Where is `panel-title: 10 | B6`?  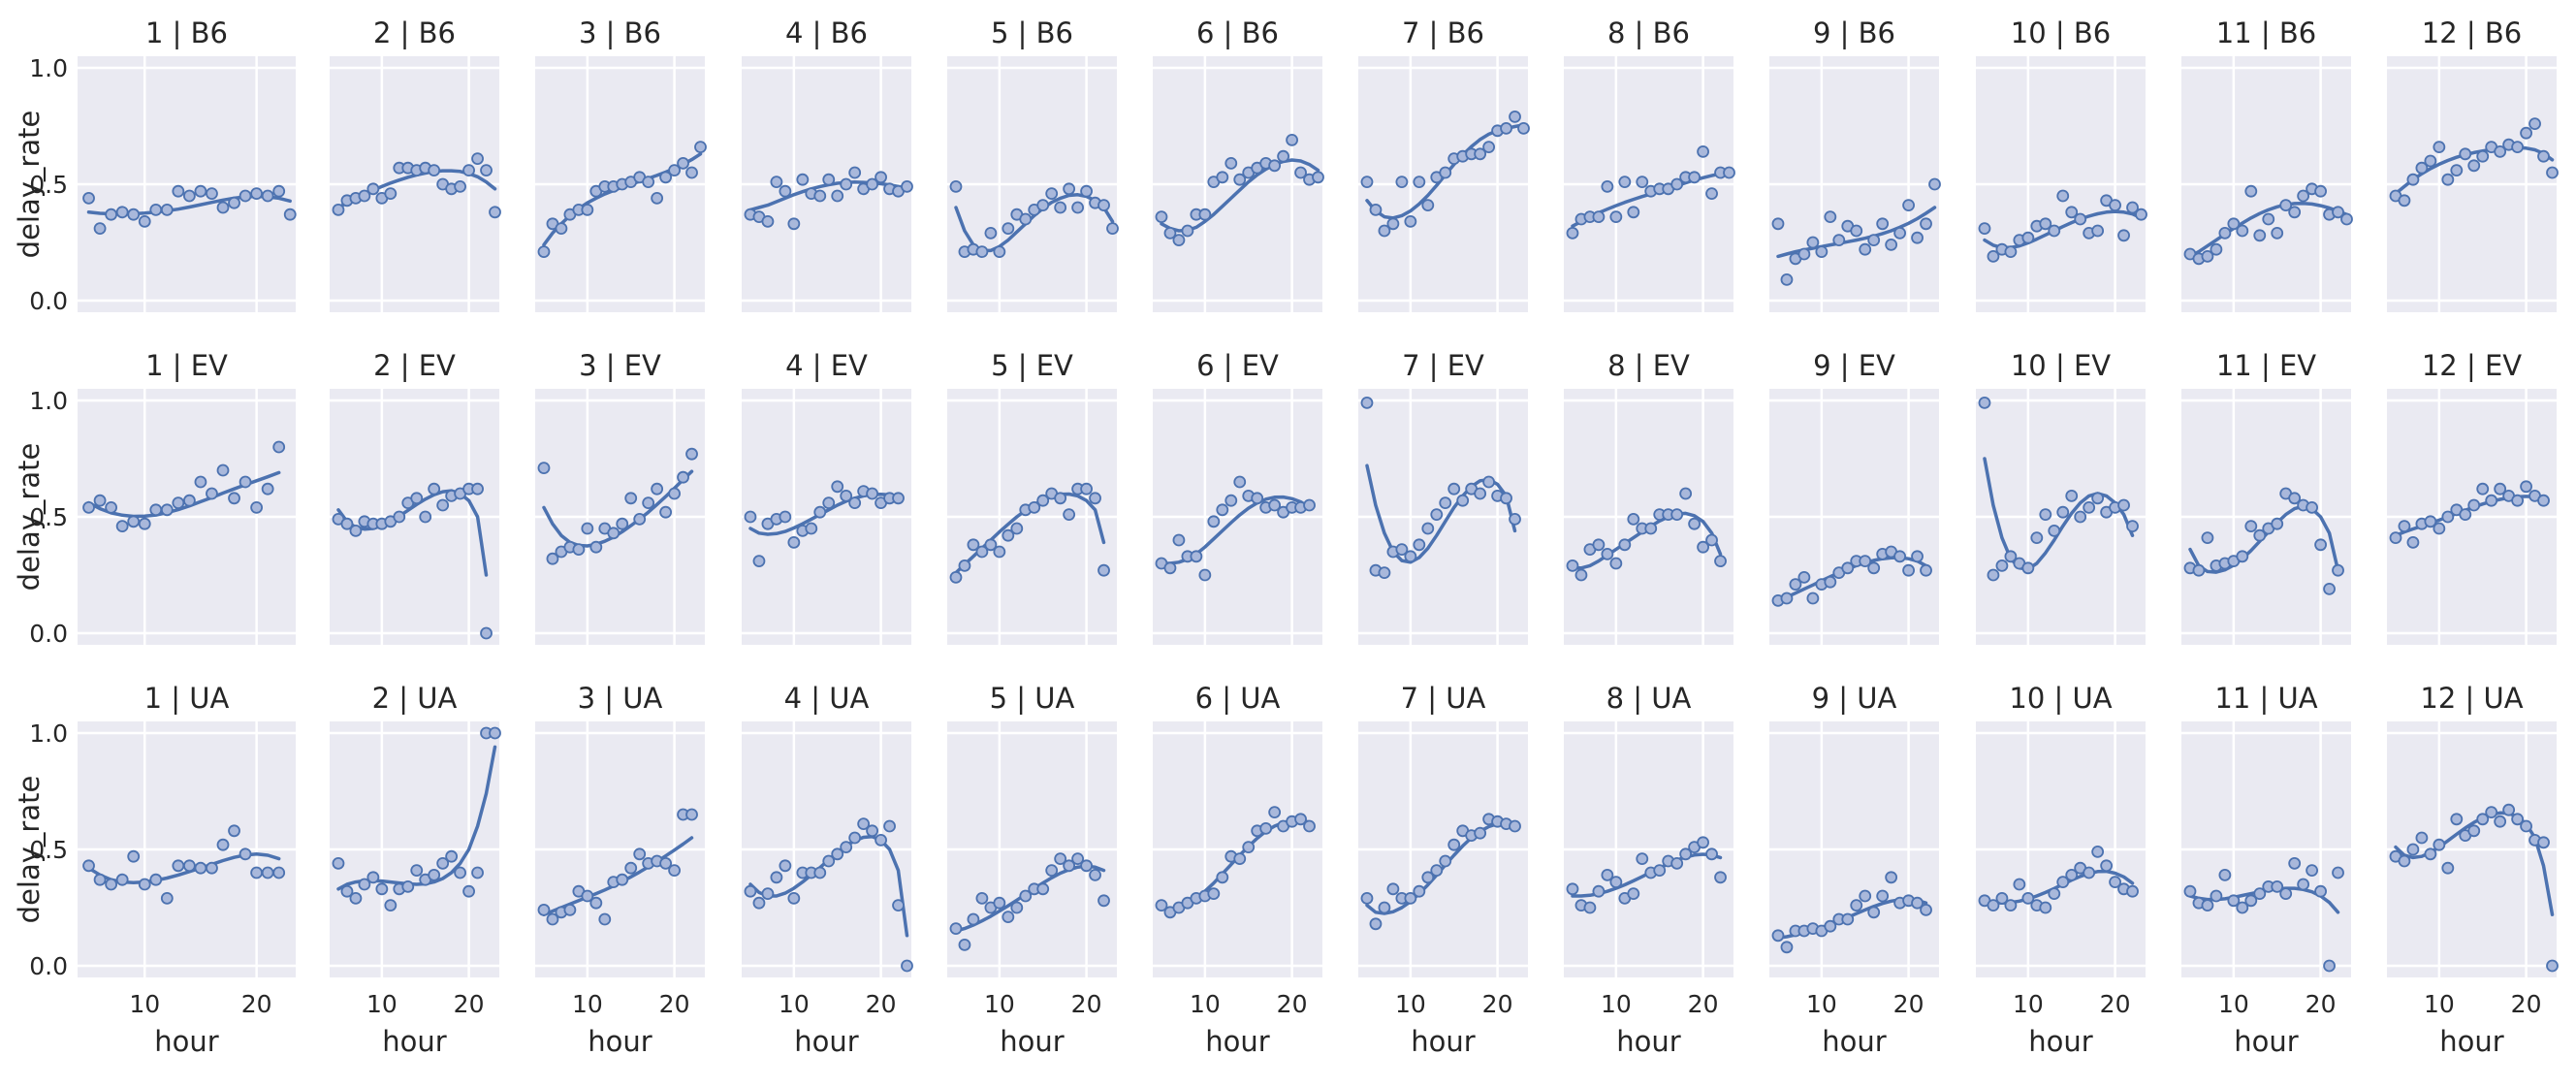 panel-title: 10 | B6 is located at coordinates (2061, 32).